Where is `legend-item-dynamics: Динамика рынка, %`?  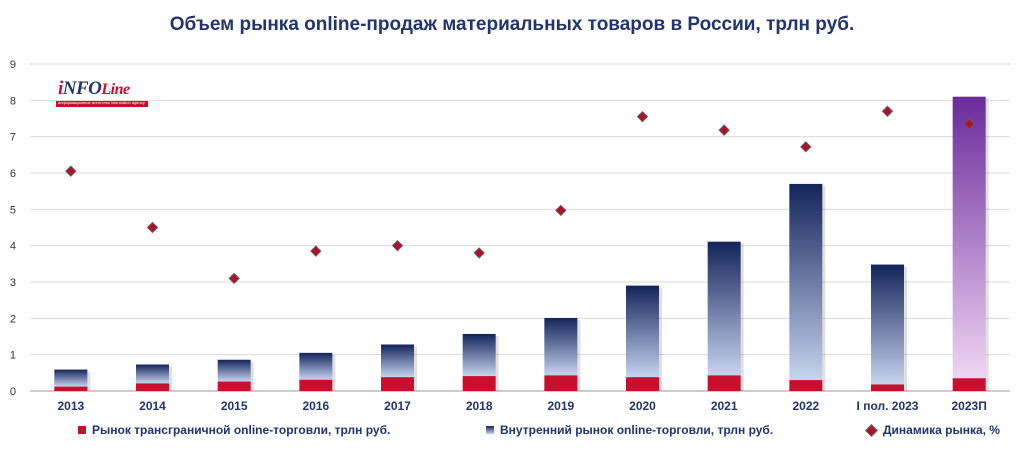
legend-item-dynamics: Динамика рынка, % is located at coordinates (932, 430).